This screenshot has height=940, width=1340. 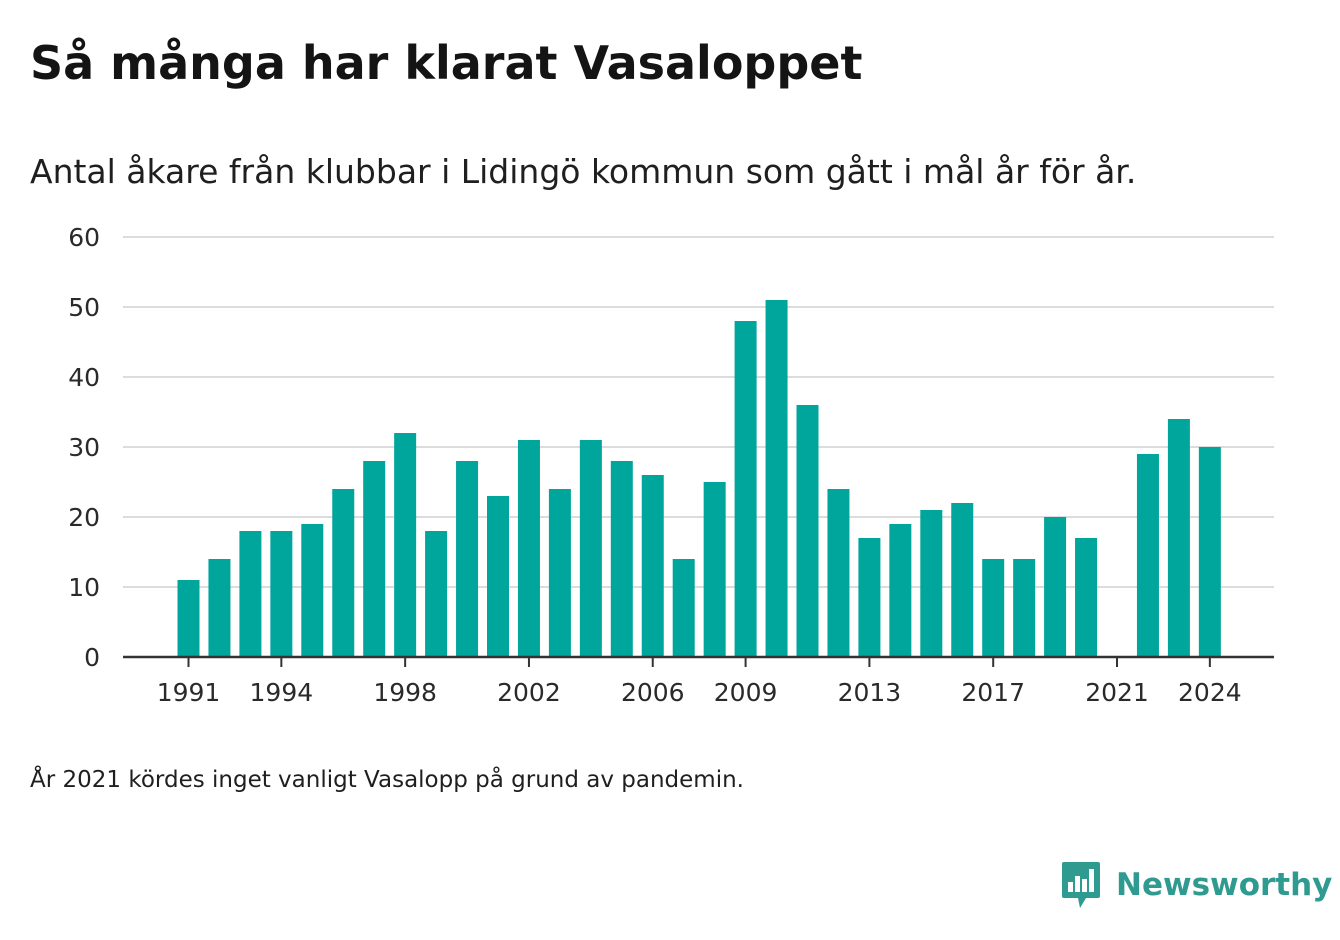 What do you see at coordinates (1081, 885) in the screenshot?
I see `newsworthy-bar-chart-icon` at bounding box center [1081, 885].